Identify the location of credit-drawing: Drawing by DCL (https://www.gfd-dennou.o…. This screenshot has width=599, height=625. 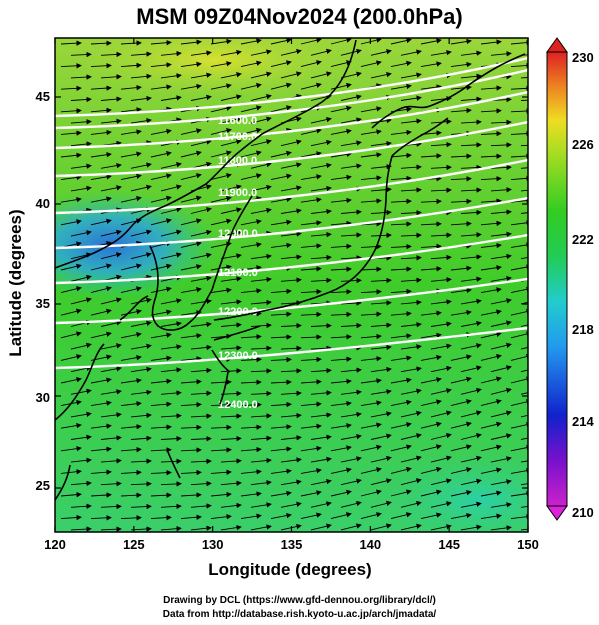
(299, 600).